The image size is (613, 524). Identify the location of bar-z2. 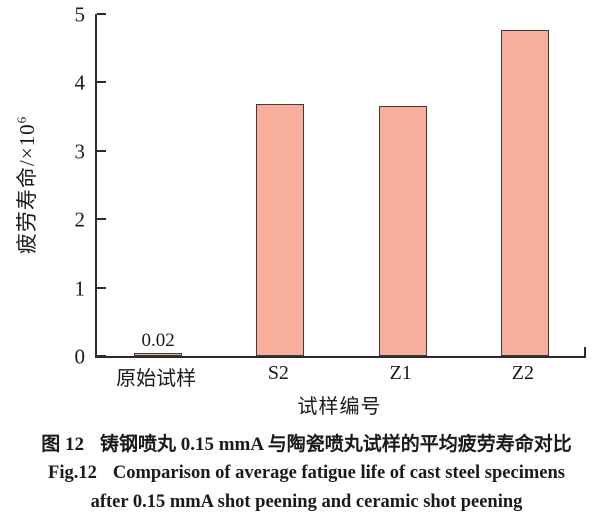
(524, 193).